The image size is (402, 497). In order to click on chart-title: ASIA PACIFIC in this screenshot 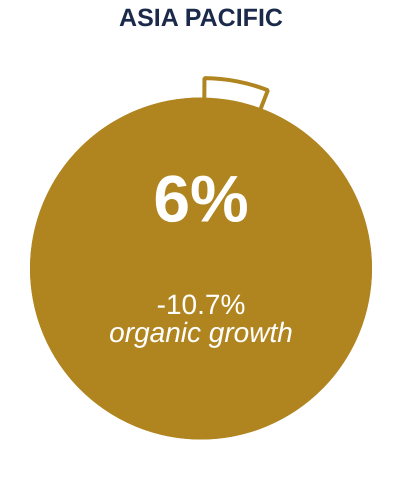, I will do `click(201, 18)`.